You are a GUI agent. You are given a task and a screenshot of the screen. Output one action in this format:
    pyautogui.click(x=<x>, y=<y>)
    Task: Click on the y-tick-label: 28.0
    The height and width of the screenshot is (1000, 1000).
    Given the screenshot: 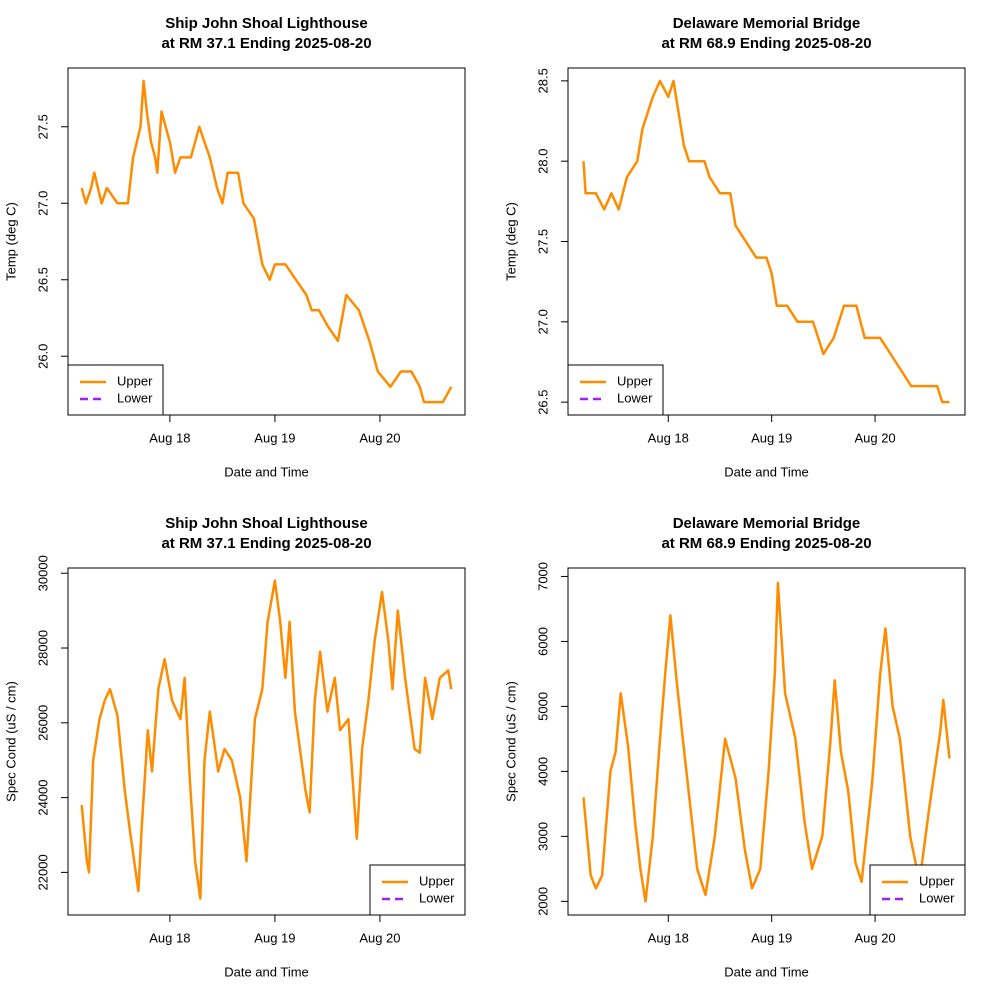 What is the action you would take?
    pyautogui.click(x=542, y=161)
    